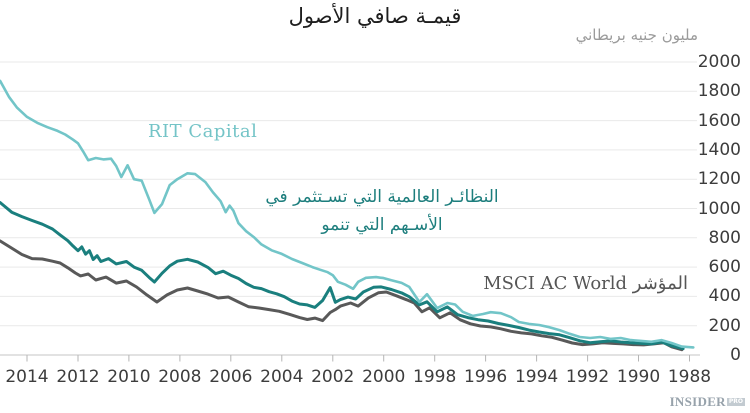 The height and width of the screenshot is (413, 750). Describe the element at coordinates (719, 149) in the screenshot. I see `y-axis-label-1400: 1400` at that location.